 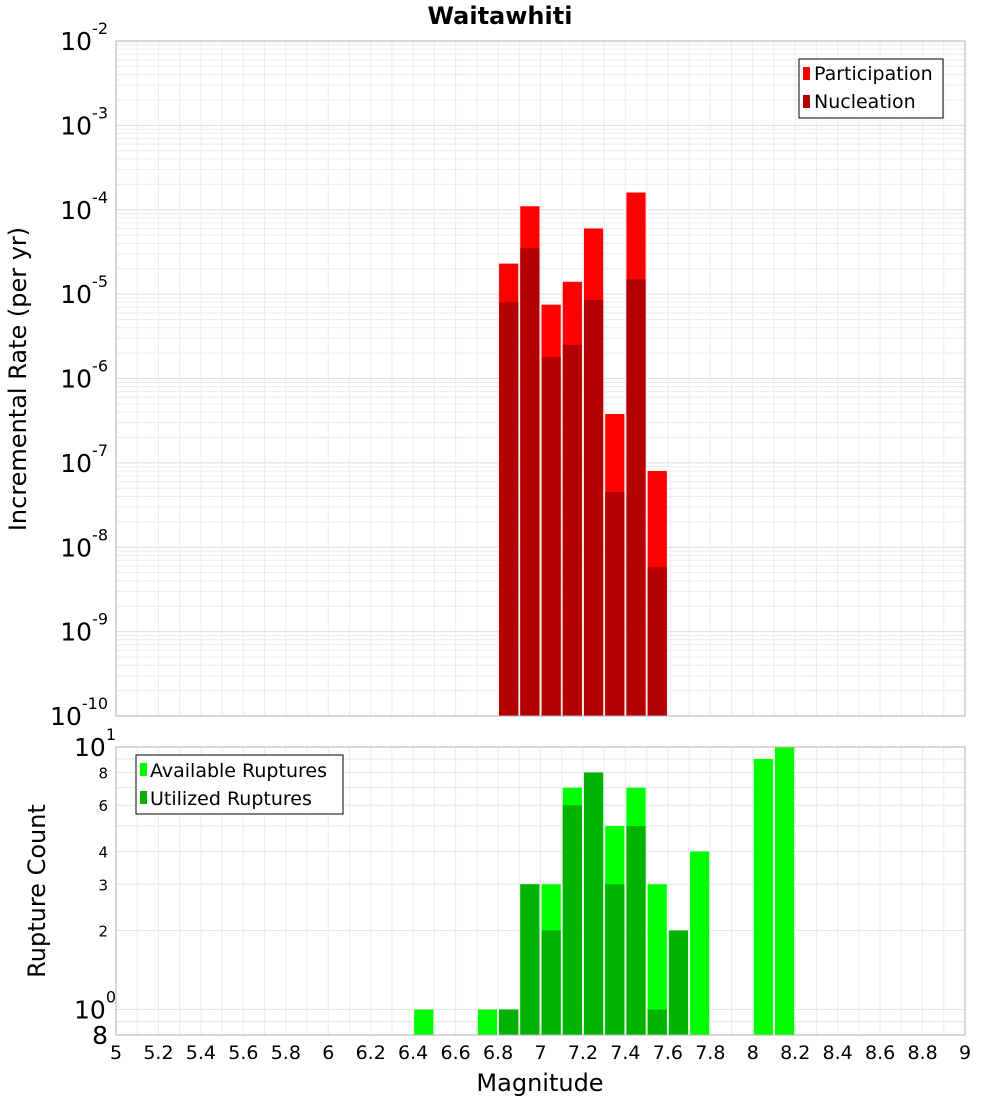 I want to click on top-legend: Participation Nucleation, so click(x=871, y=88).